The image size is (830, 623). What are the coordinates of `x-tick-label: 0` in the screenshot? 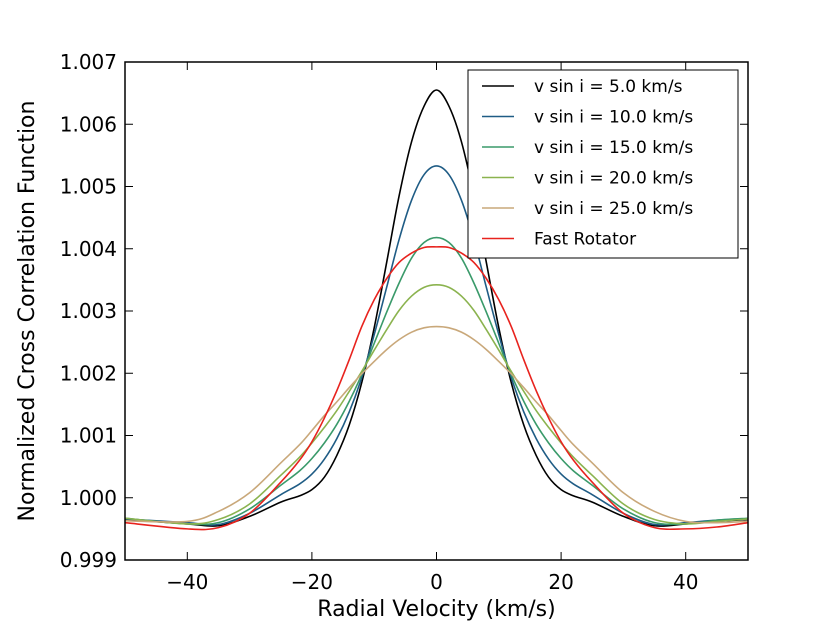 It's located at (436, 582).